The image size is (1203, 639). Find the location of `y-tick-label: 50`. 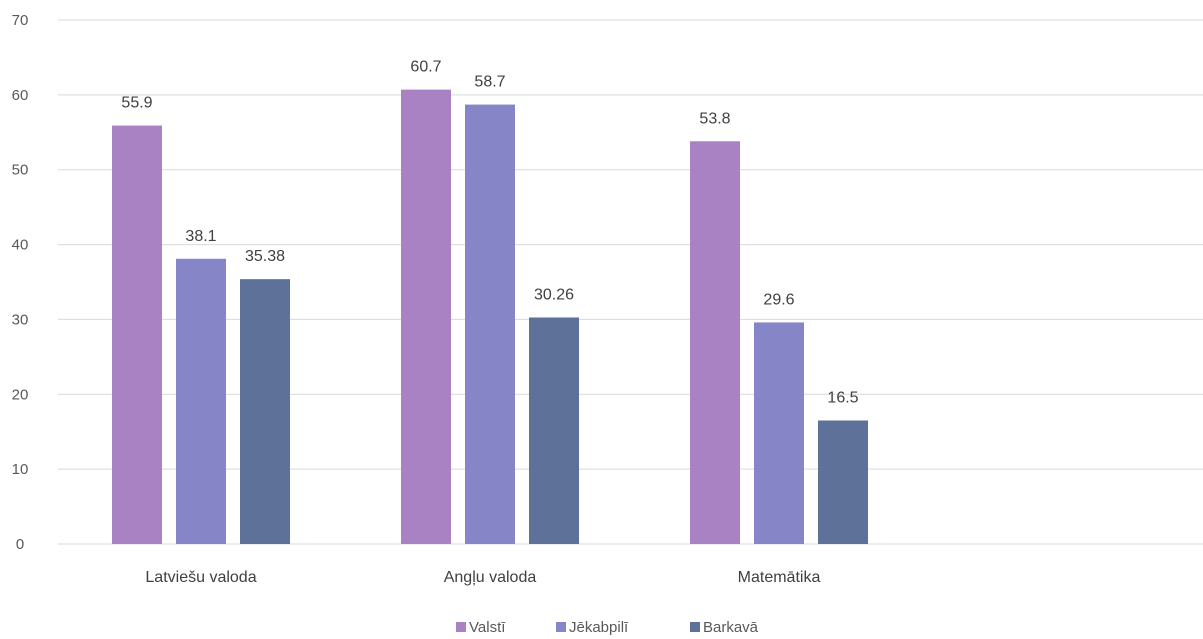

y-tick-label: 50 is located at coordinates (20, 170).